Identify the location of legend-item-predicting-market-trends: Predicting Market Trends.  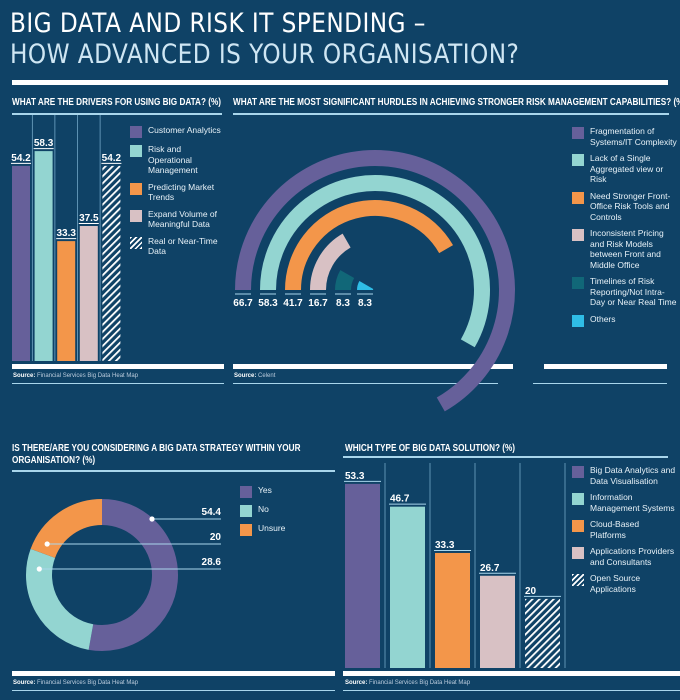
(177, 192).